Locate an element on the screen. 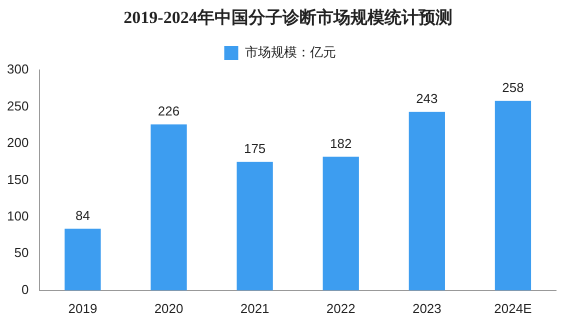 The width and height of the screenshot is (576, 327). x-tick-label: 2019 is located at coordinates (83, 308).